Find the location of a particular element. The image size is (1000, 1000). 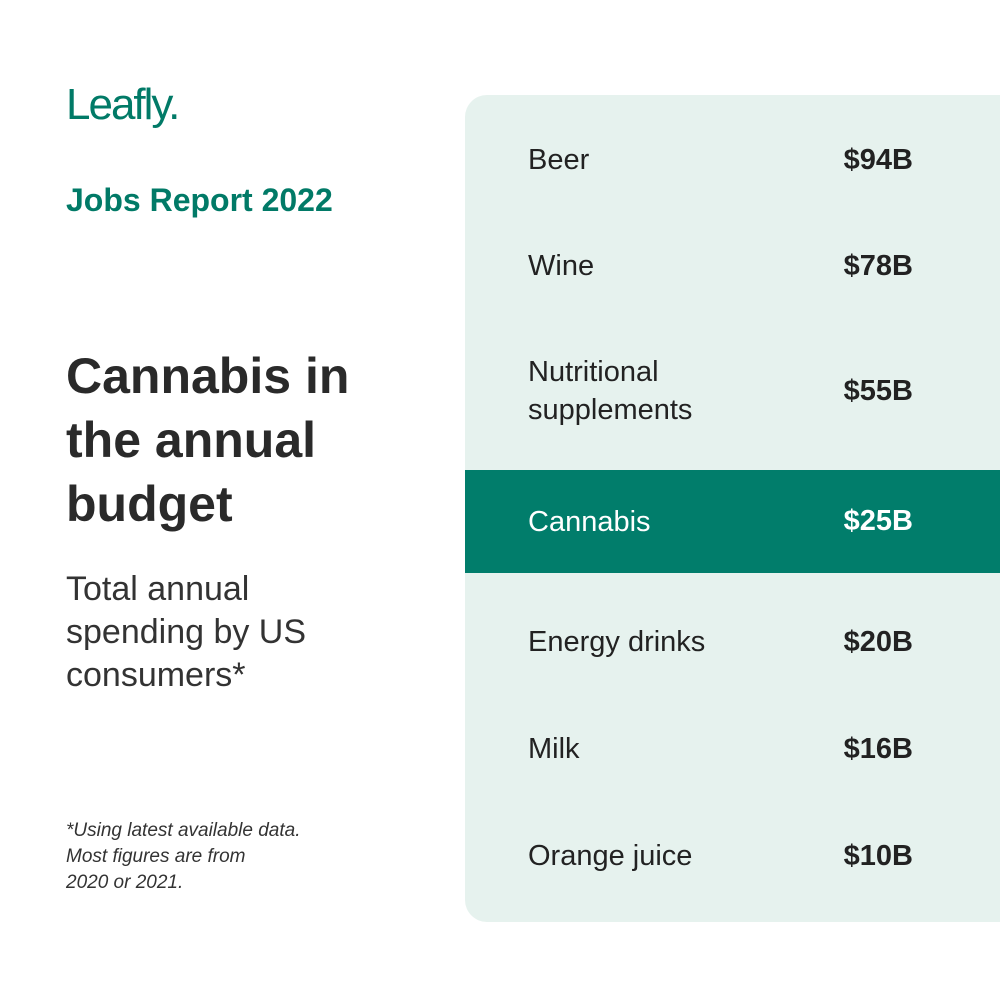

row-label: Energy drinks is located at coordinates (617, 642).